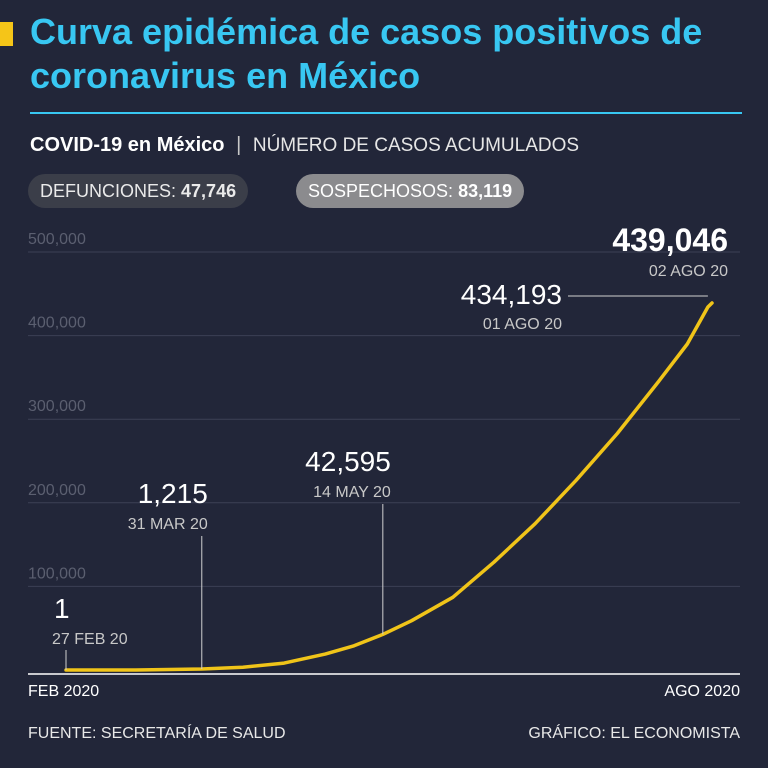 This screenshot has width=768, height=768. What do you see at coordinates (416, 145) in the screenshot?
I see `subtitle-rest: NÚMERO DE CASOS ACUMULADOS` at bounding box center [416, 145].